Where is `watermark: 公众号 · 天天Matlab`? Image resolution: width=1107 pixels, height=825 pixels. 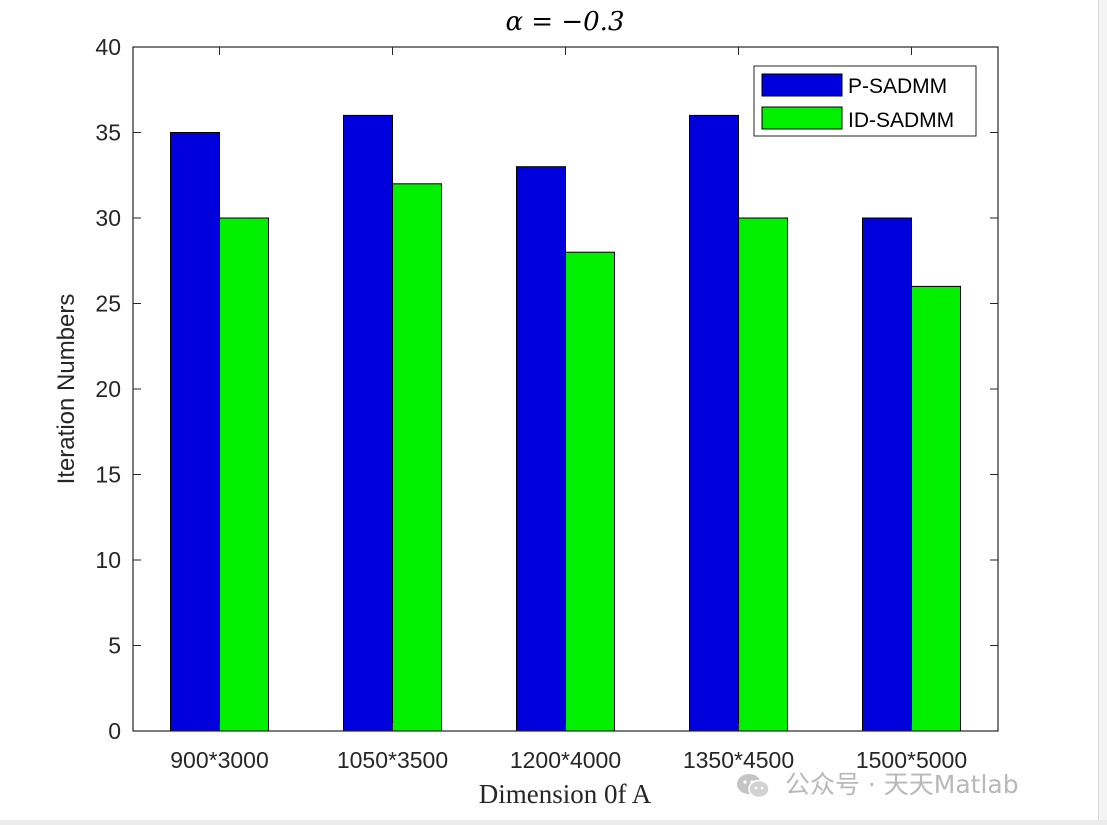
watermark: 公众号 · 天天Matlab is located at coordinates (877, 783).